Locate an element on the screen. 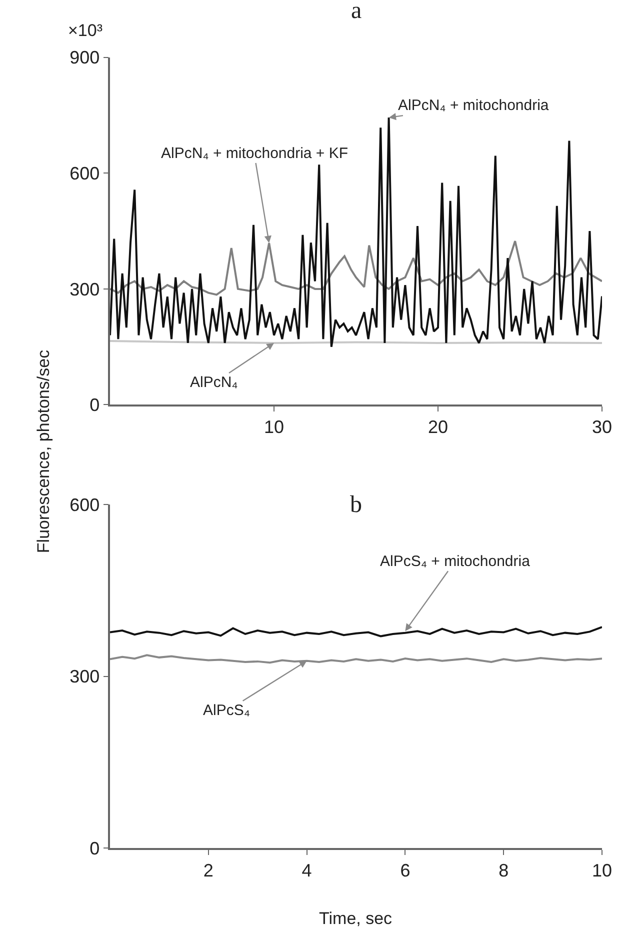 The width and height of the screenshot is (624, 928). x-axis-title: Time, sec is located at coordinates (356, 918).